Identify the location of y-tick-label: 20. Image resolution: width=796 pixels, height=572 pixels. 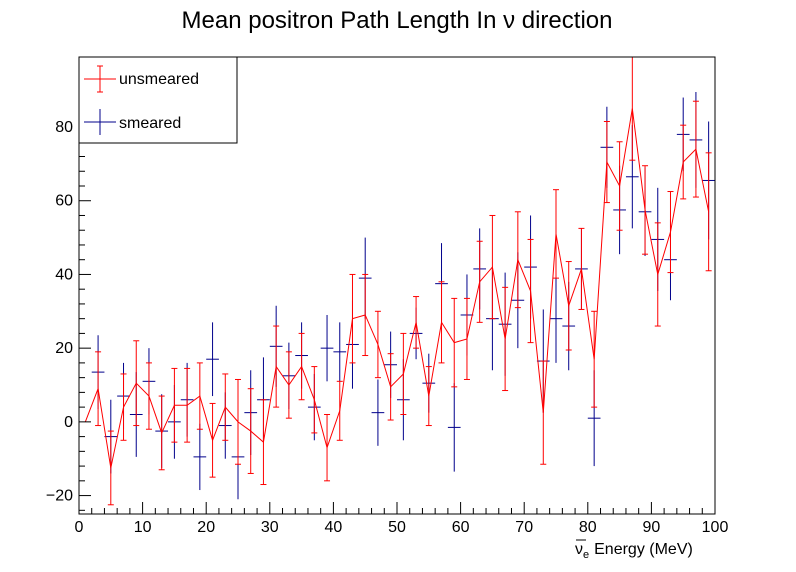
(64, 348).